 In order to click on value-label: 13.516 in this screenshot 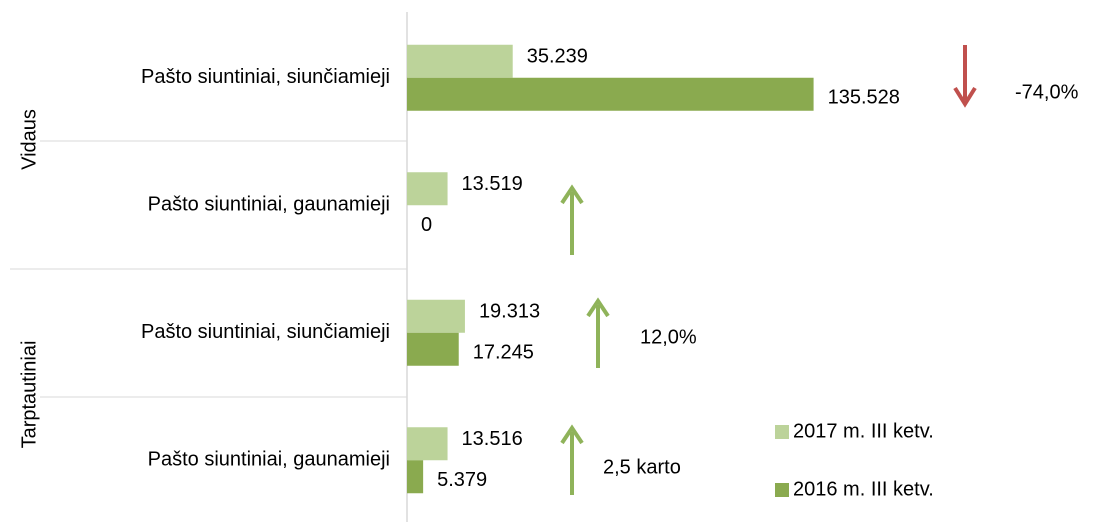, I will do `click(492, 439)`.